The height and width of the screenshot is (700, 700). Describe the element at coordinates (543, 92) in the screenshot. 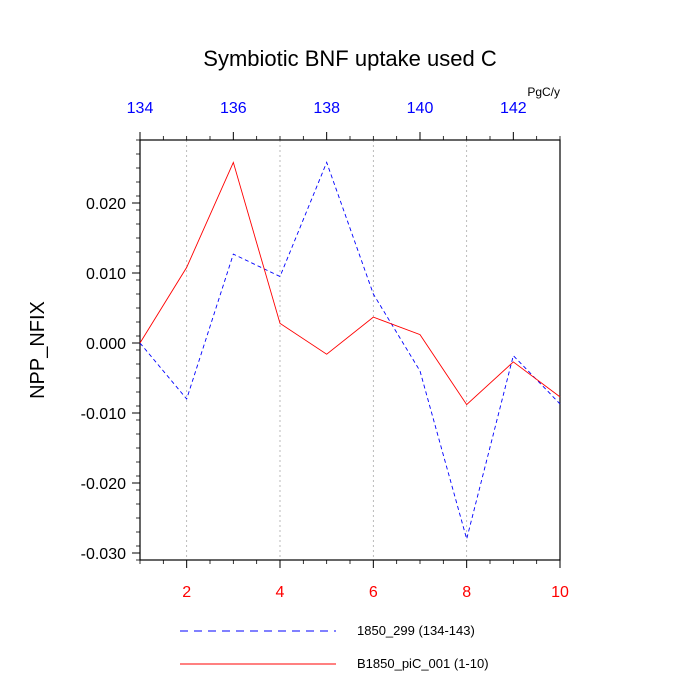

I see `units-label: PgC/y` at that location.